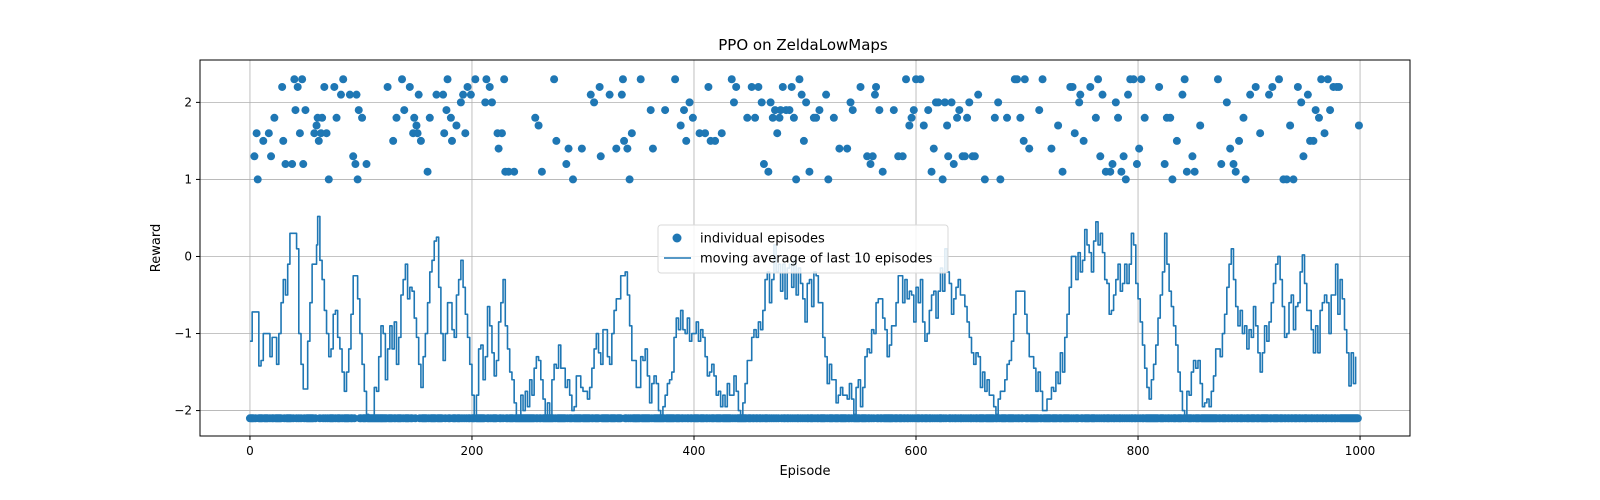 The height and width of the screenshot is (500, 1600). What do you see at coordinates (183, 334) in the screenshot?
I see `y-tick-label: −1` at bounding box center [183, 334].